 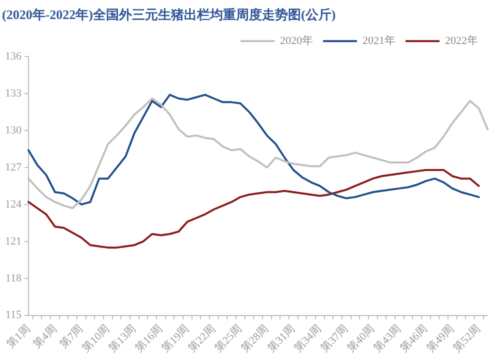 I want to click on legend-label: 2022年, so click(x=461, y=40).